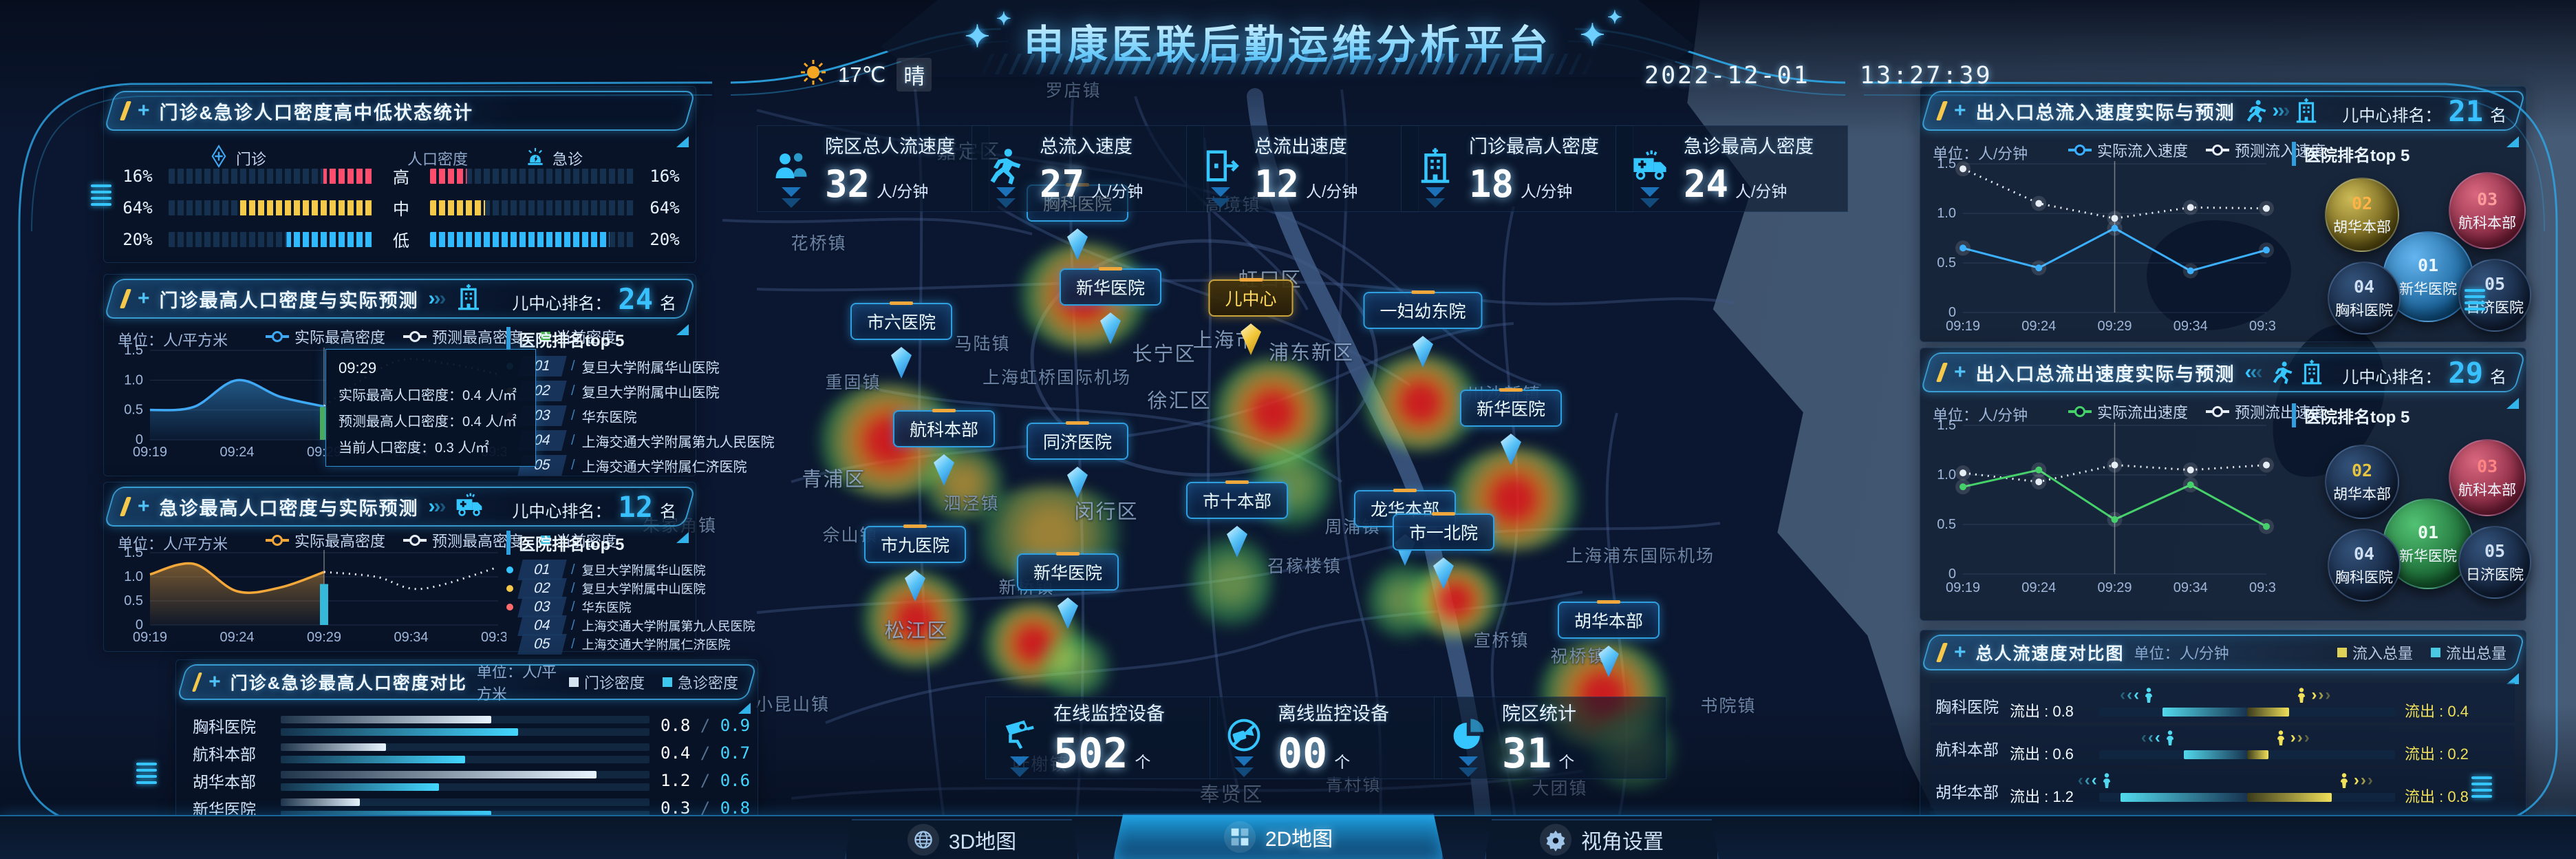  What do you see at coordinates (962, 839) in the screenshot?
I see `tab-3D地图: 3D地图` at bounding box center [962, 839].